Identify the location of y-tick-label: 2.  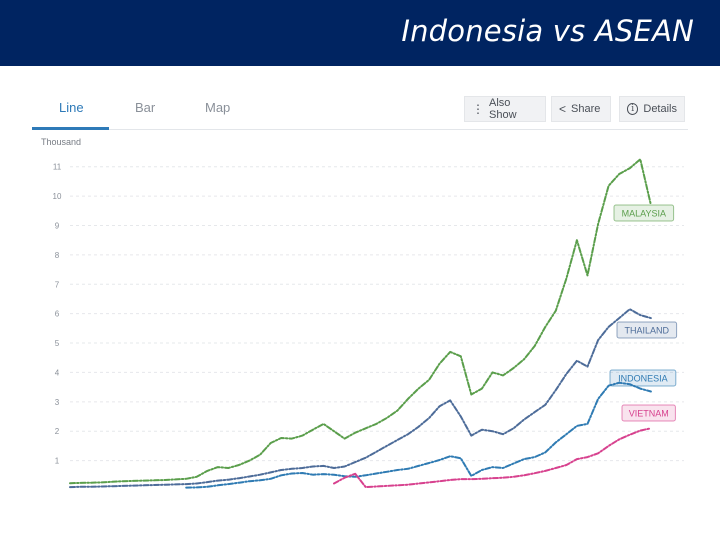
(57, 431).